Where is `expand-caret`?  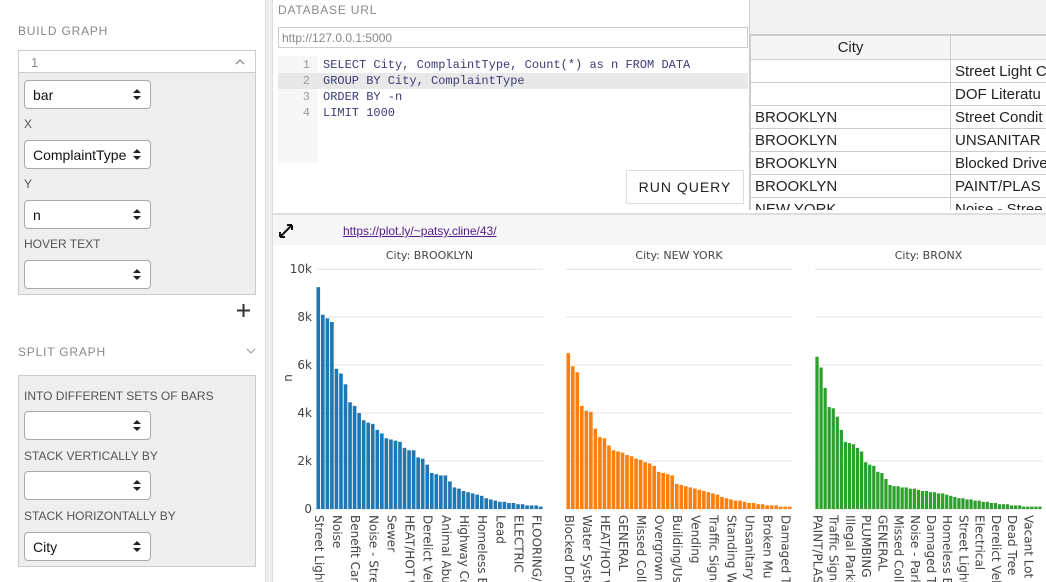 expand-caret is located at coordinates (251, 351).